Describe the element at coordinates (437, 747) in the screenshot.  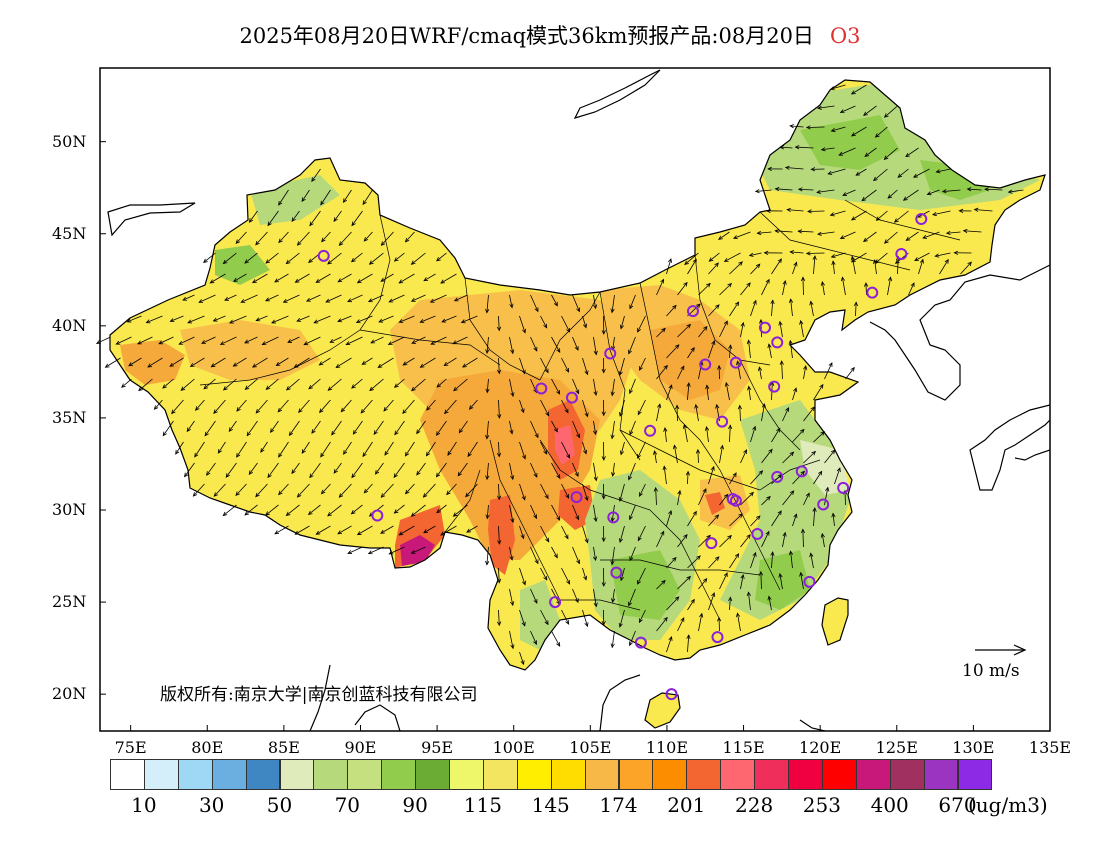
I see `lon-tick-label: 95E` at that location.